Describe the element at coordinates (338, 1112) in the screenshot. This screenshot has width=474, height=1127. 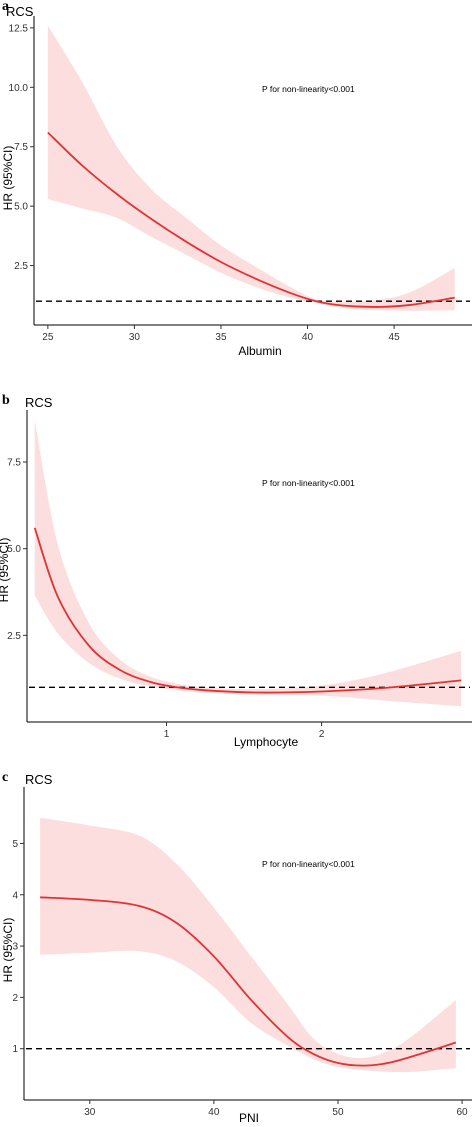
I see `panel-c-x-tick-label: 50` at that location.